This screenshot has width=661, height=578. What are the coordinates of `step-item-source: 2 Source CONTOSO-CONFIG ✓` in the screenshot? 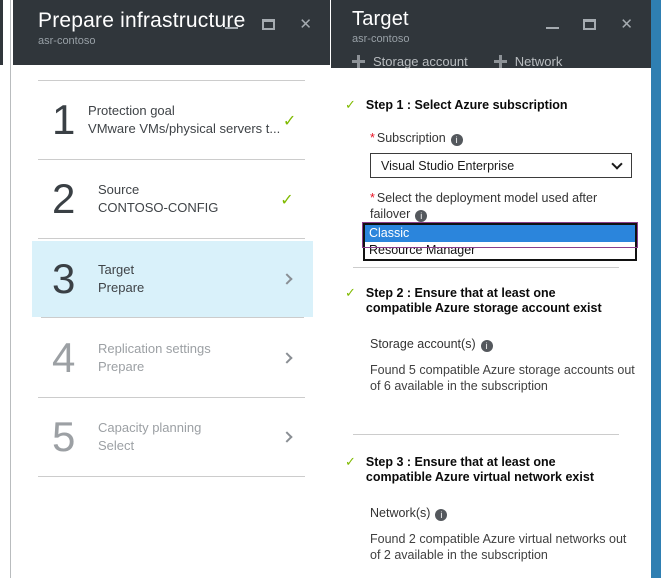 It's located at (171, 199).